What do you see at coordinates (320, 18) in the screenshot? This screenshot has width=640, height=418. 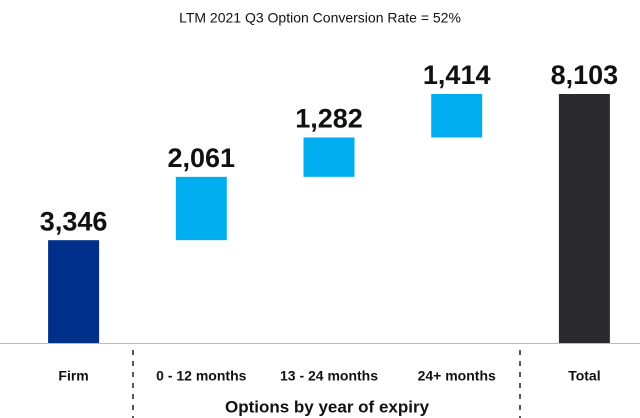 I see `chart-title: LTM 2021 Q3 Option Conversion Rate = 52%` at bounding box center [320, 18].